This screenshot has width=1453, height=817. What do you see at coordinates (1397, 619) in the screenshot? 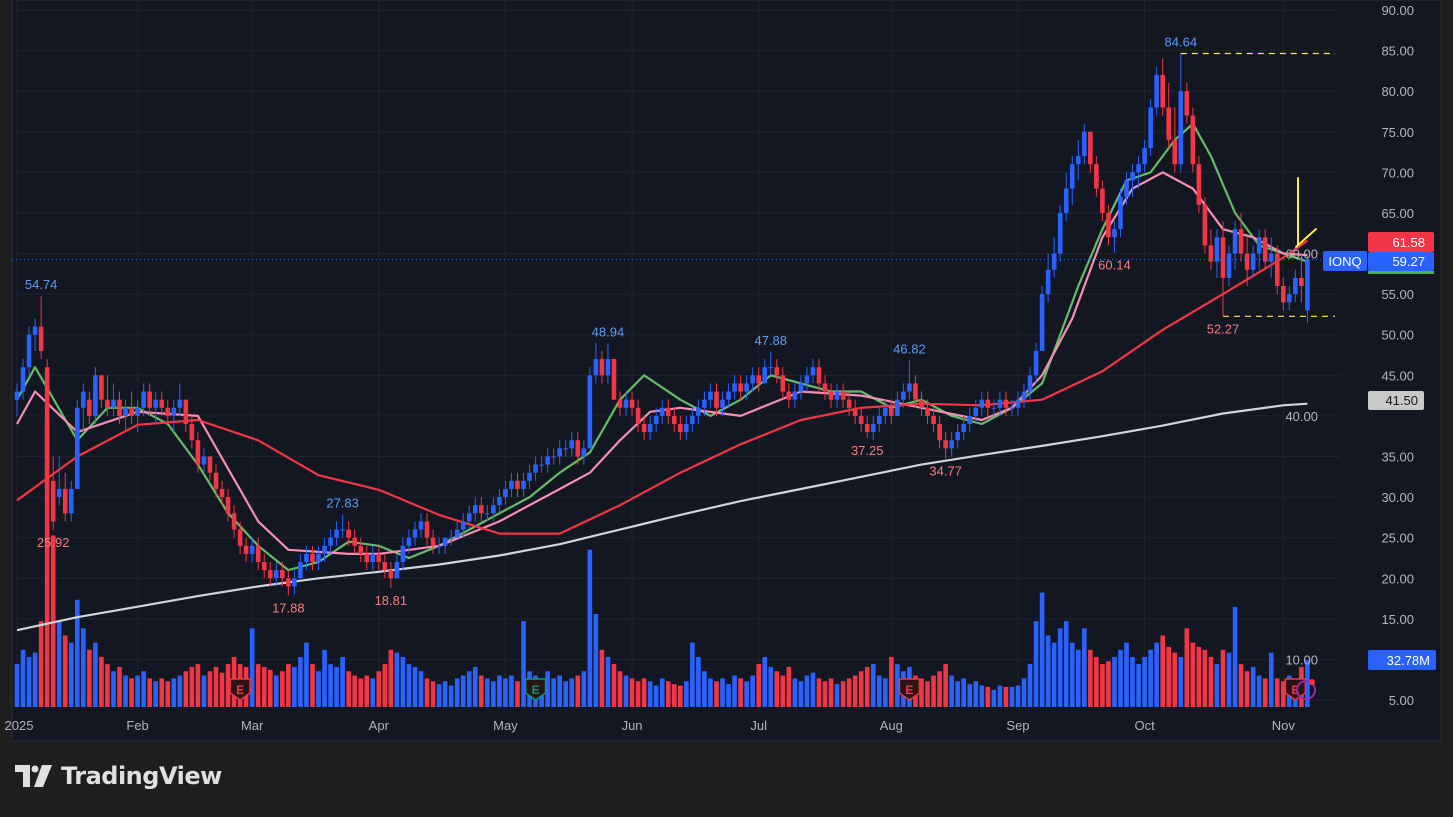
I see `y-tick-label: 15.00` at bounding box center [1397, 619].